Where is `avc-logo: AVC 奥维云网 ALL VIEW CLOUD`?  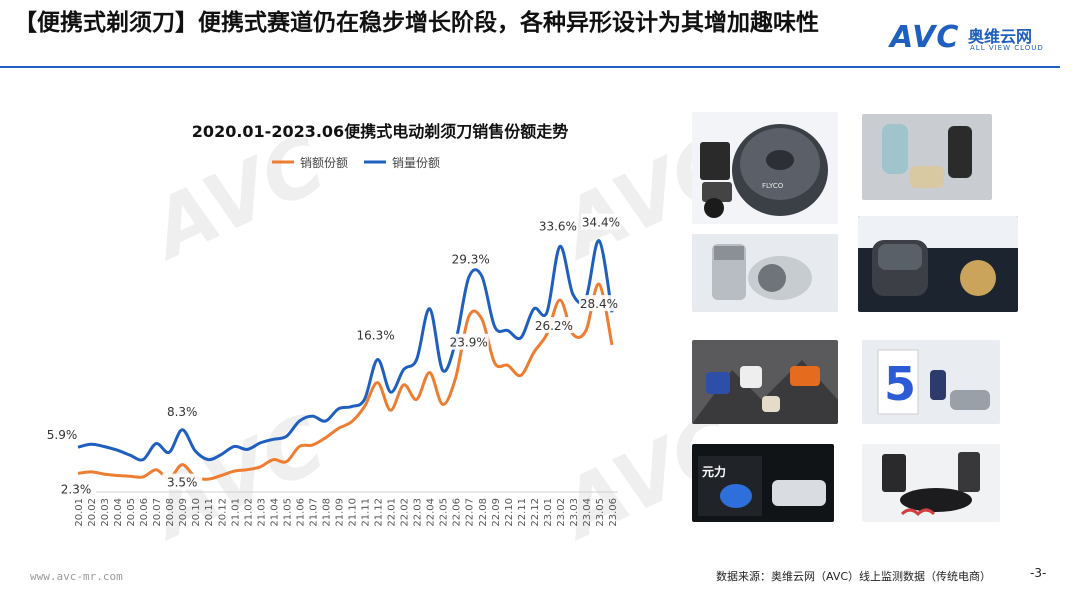
avc-logo: AVC 奥维云网 ALL VIEW CLOUD is located at coordinates (980, 40).